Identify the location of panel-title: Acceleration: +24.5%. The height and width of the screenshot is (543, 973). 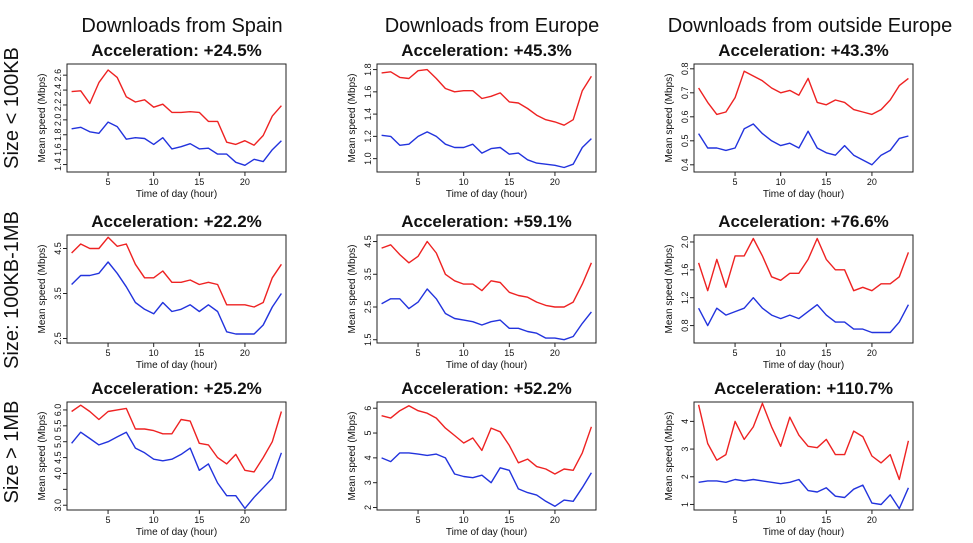
(176, 50).